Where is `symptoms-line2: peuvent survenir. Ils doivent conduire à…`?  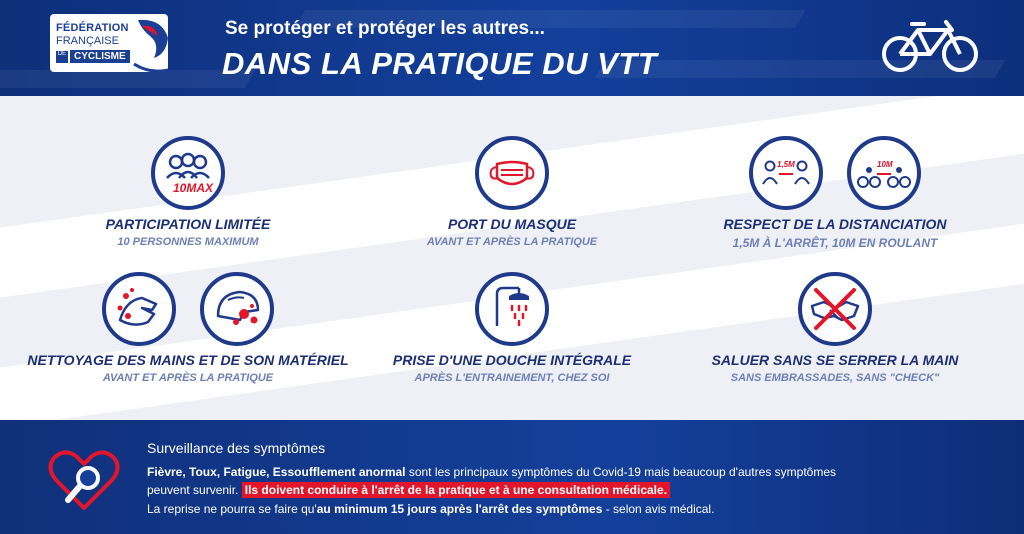
symptoms-line2: peuvent survenir. Ils doivent conduire à… is located at coordinates (409, 490).